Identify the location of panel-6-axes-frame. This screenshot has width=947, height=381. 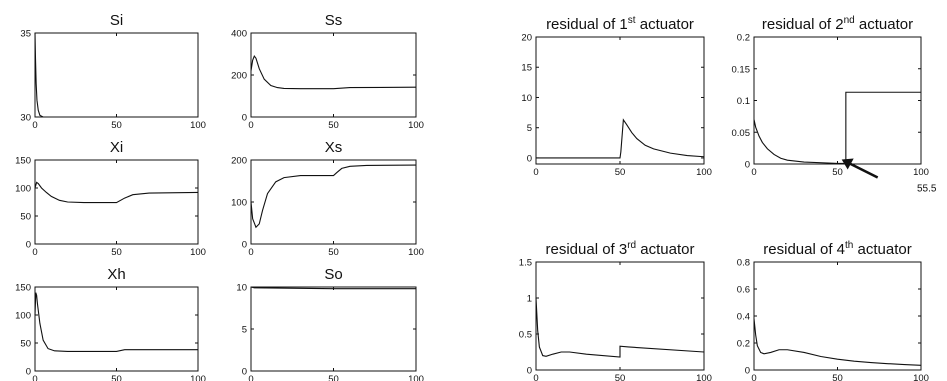
(333, 329).